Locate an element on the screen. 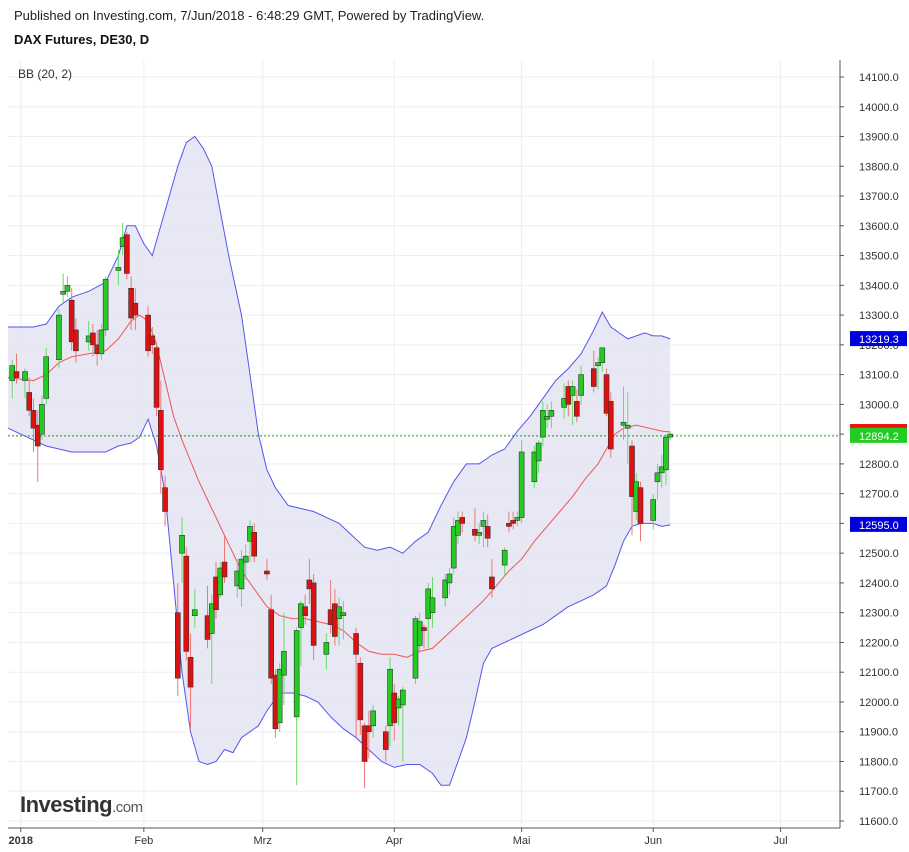 This screenshot has width=909, height=852. x-tick-label: Mai is located at coordinates (522, 841).